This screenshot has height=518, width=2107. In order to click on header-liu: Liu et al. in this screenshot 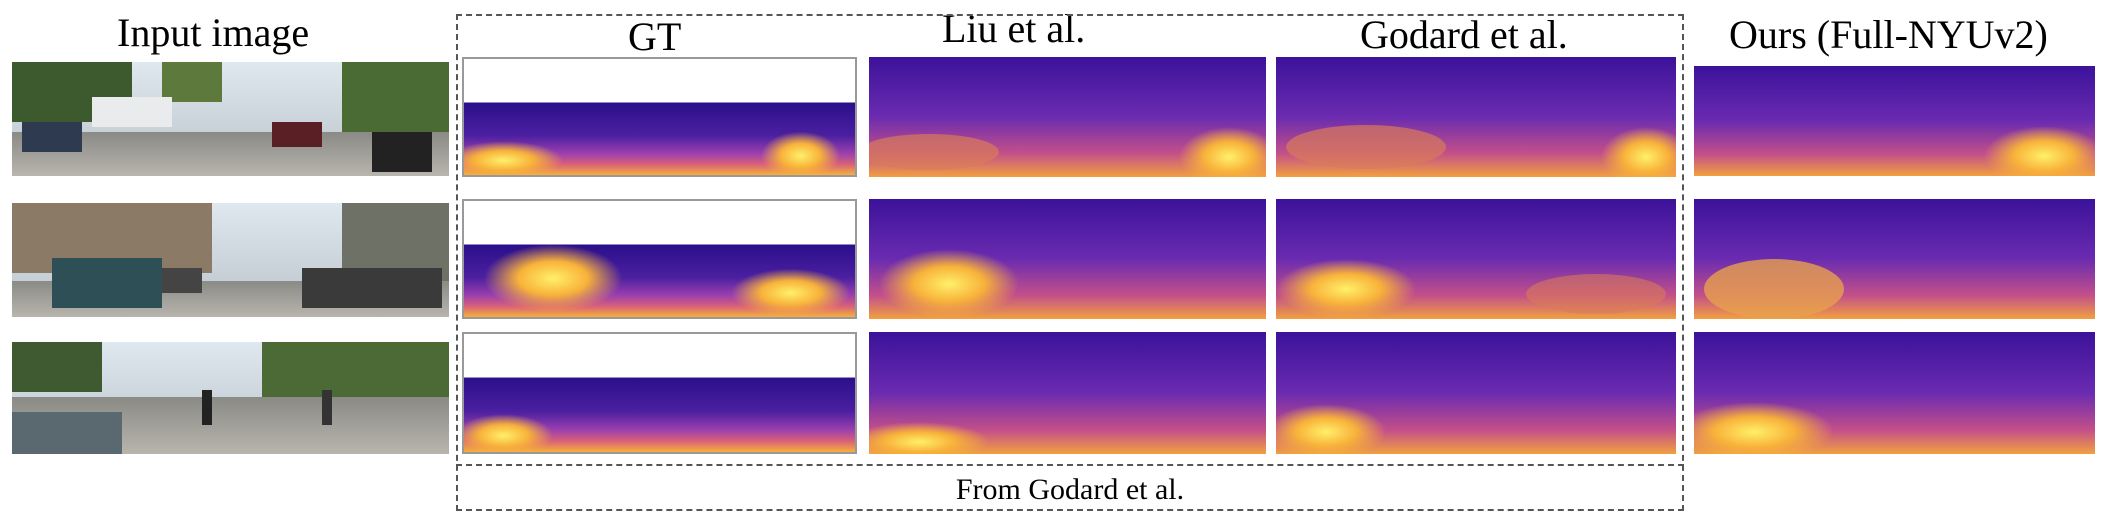, I will do `click(1014, 28)`.